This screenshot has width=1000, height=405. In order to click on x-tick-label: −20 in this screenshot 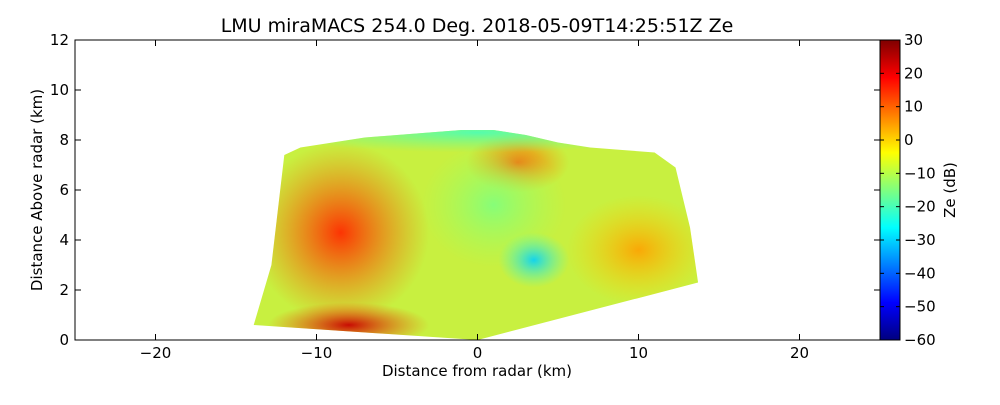, I will do `click(156, 353)`.